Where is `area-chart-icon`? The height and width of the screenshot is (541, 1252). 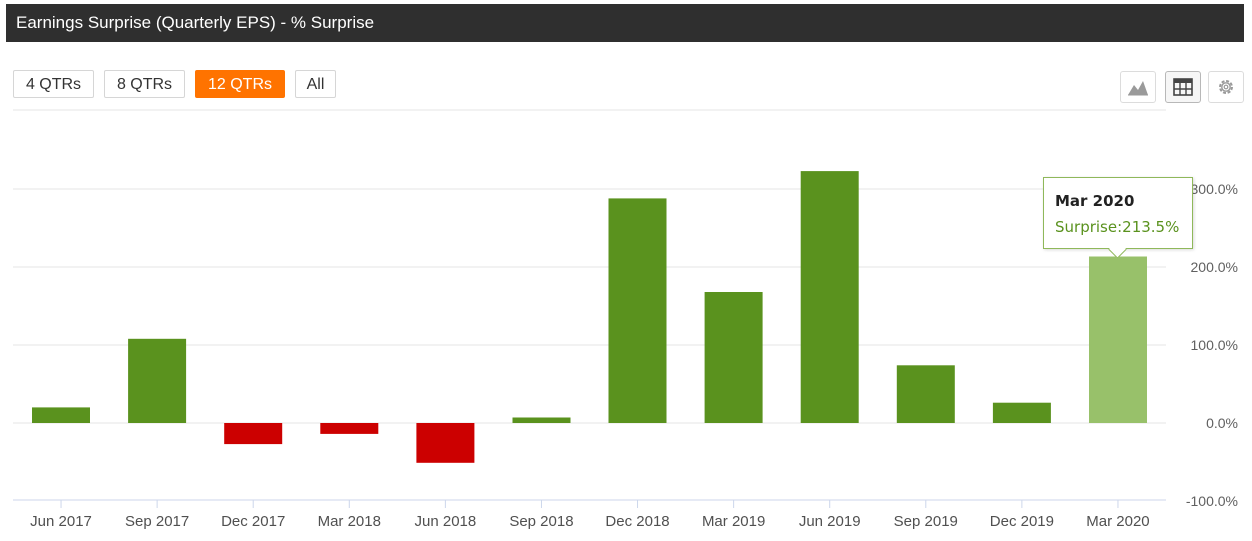 area-chart-icon is located at coordinates (1138, 88).